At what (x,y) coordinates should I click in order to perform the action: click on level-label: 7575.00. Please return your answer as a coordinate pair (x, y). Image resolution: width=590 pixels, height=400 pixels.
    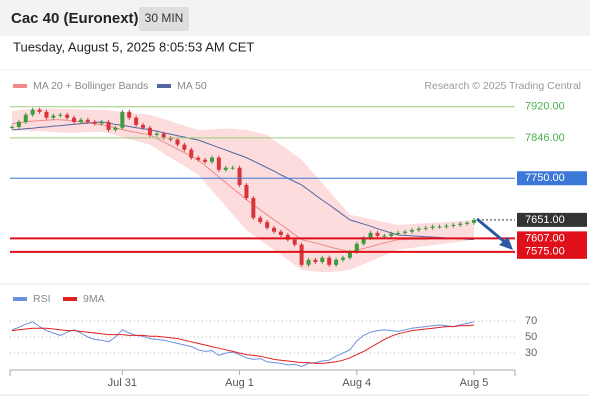
    Looking at the image, I should click on (545, 252).